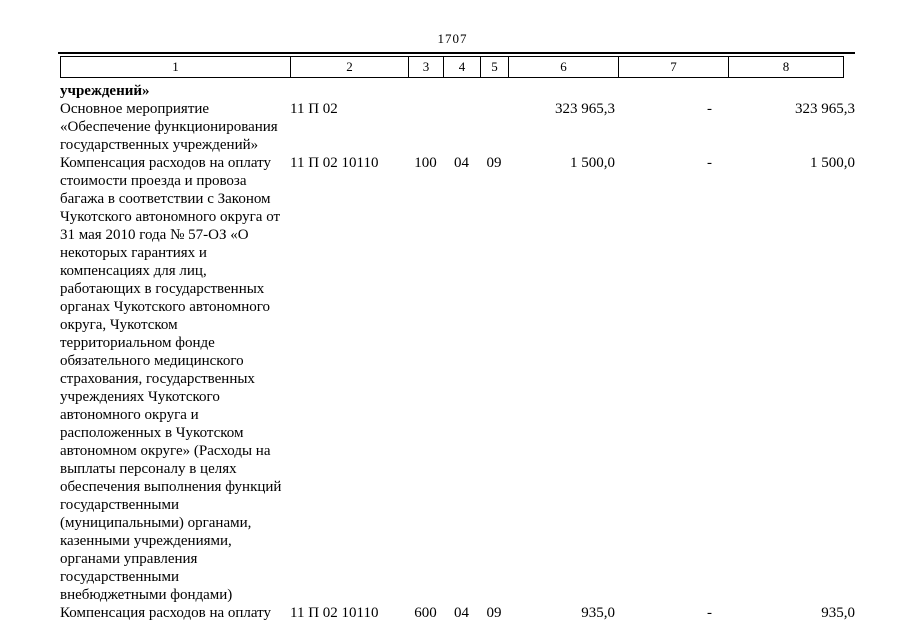 The height and width of the screenshot is (640, 905). Describe the element at coordinates (133, 253) in the screenshot. I see `text-line: некоторых гарантиях и` at that location.